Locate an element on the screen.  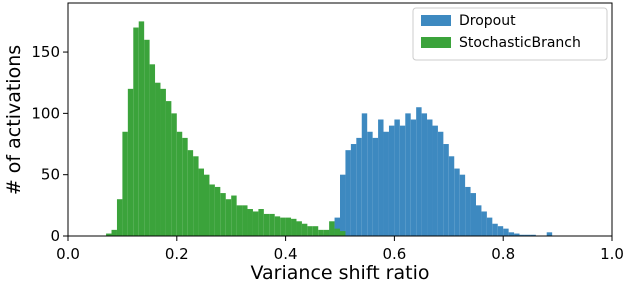
legend-label: StochasticBranch is located at coordinates (520, 43).